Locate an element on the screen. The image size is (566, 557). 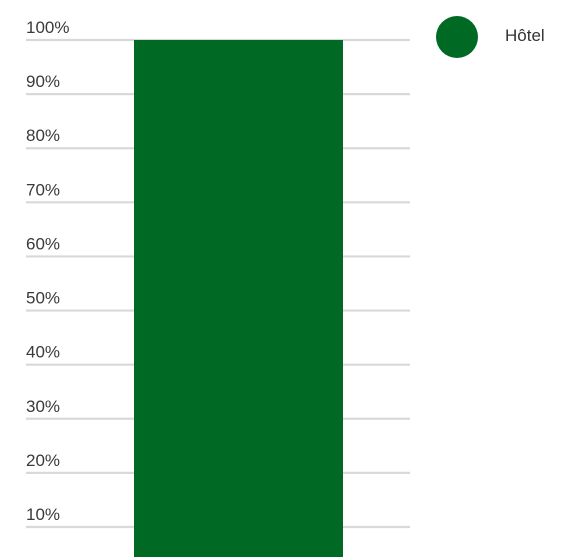
legend-label: Hôtel is located at coordinates (525, 35).